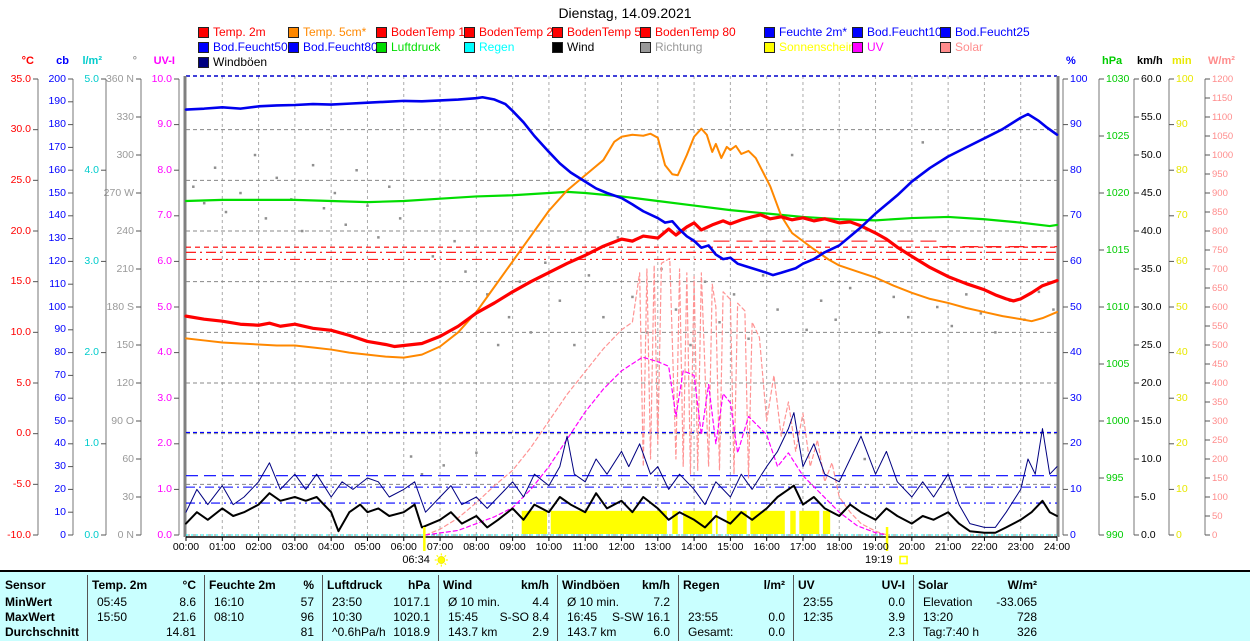 The height and width of the screenshot is (641, 1250). Describe the element at coordinates (180, 632) in the screenshot. I see `table-cell-value: 14.81` at that location.